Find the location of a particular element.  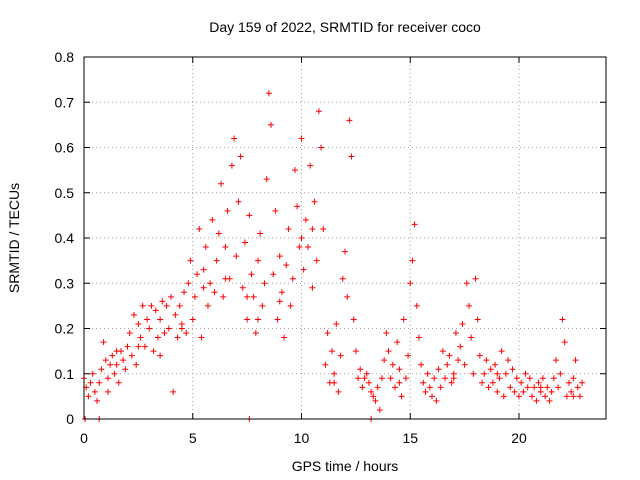

y-tick-label: 0.6 is located at coordinates (65, 148).